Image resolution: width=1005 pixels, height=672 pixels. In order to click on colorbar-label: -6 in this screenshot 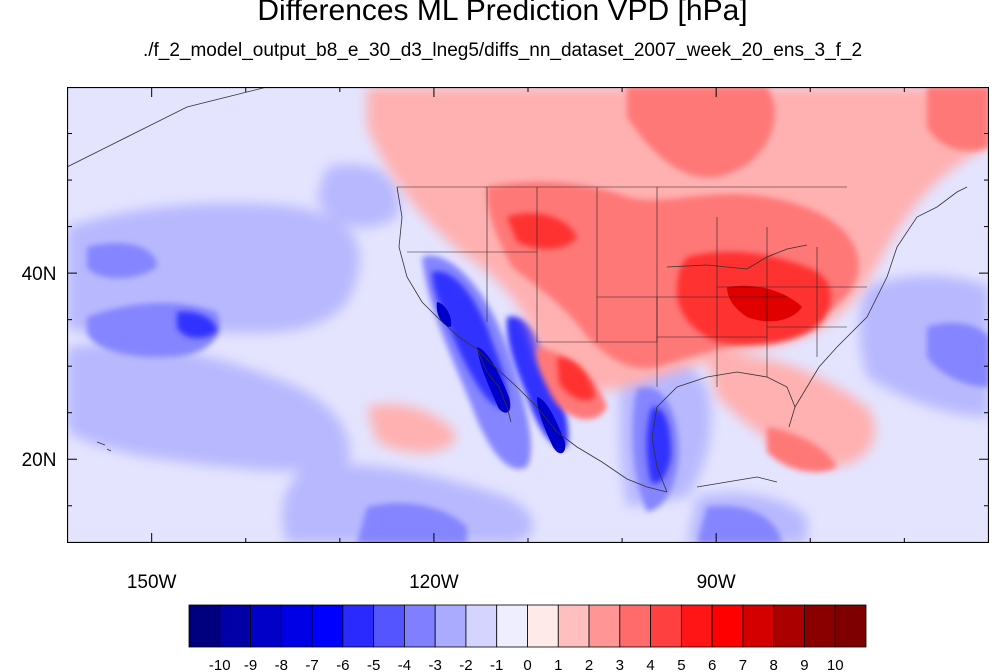, I will do `click(342, 664)`.